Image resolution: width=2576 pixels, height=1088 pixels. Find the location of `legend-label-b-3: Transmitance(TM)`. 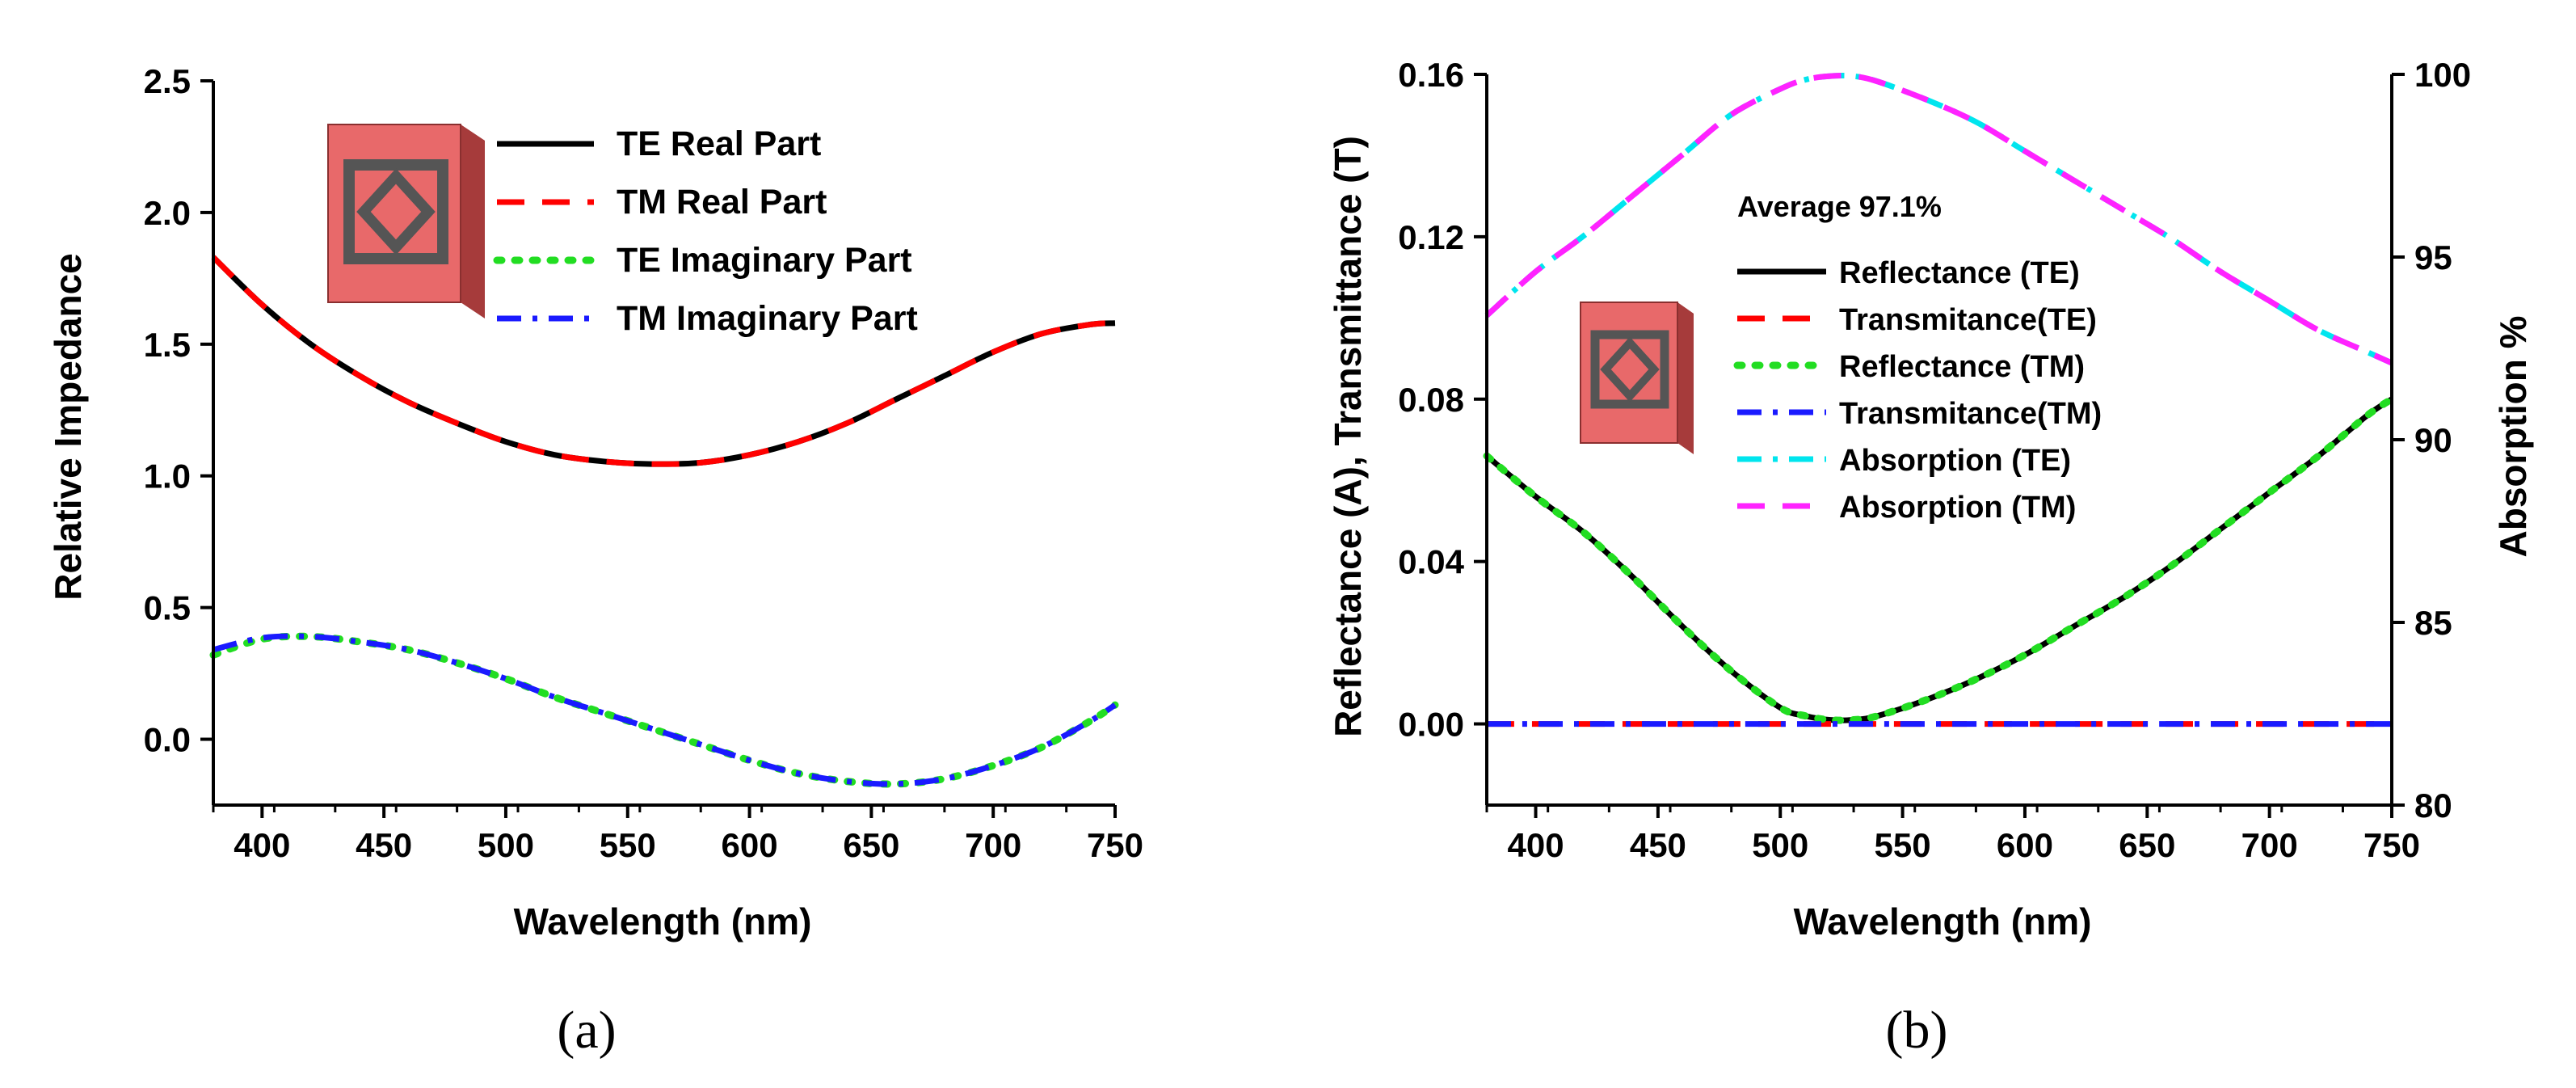

legend-label-b-3: Transmitance(TM) is located at coordinates (1970, 414).